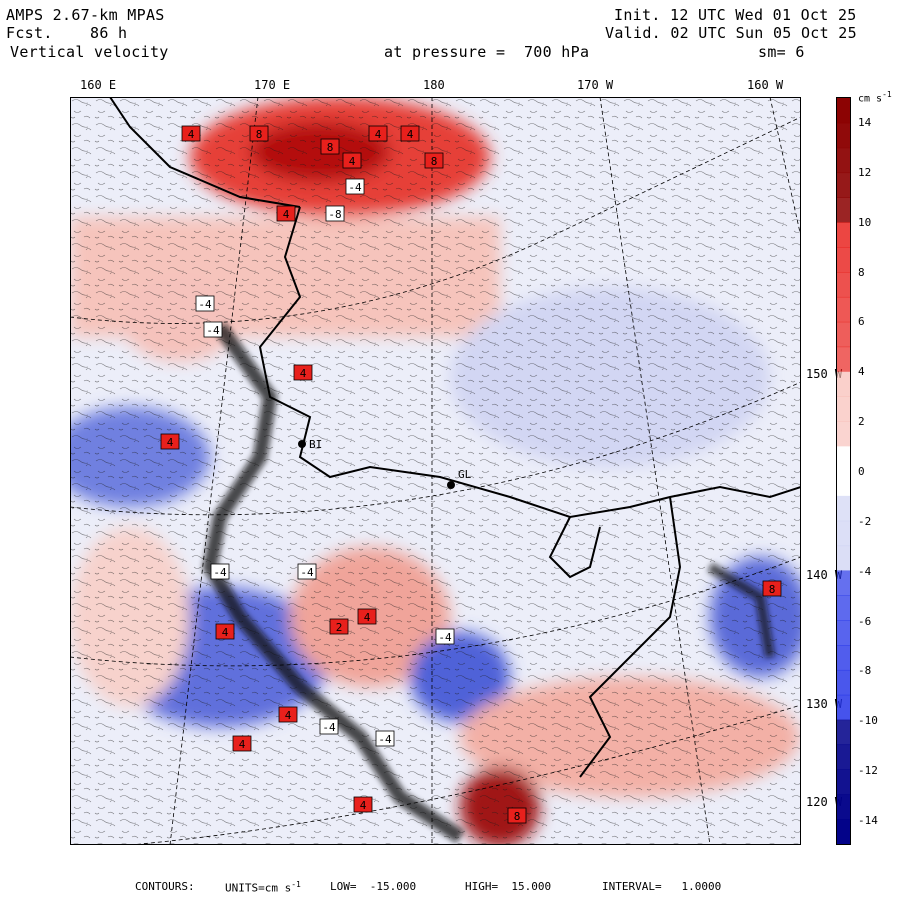 The width and height of the screenshot is (900, 900). Describe the element at coordinates (868, 821) in the screenshot. I see `colorbar-tick-label: -14` at that location.